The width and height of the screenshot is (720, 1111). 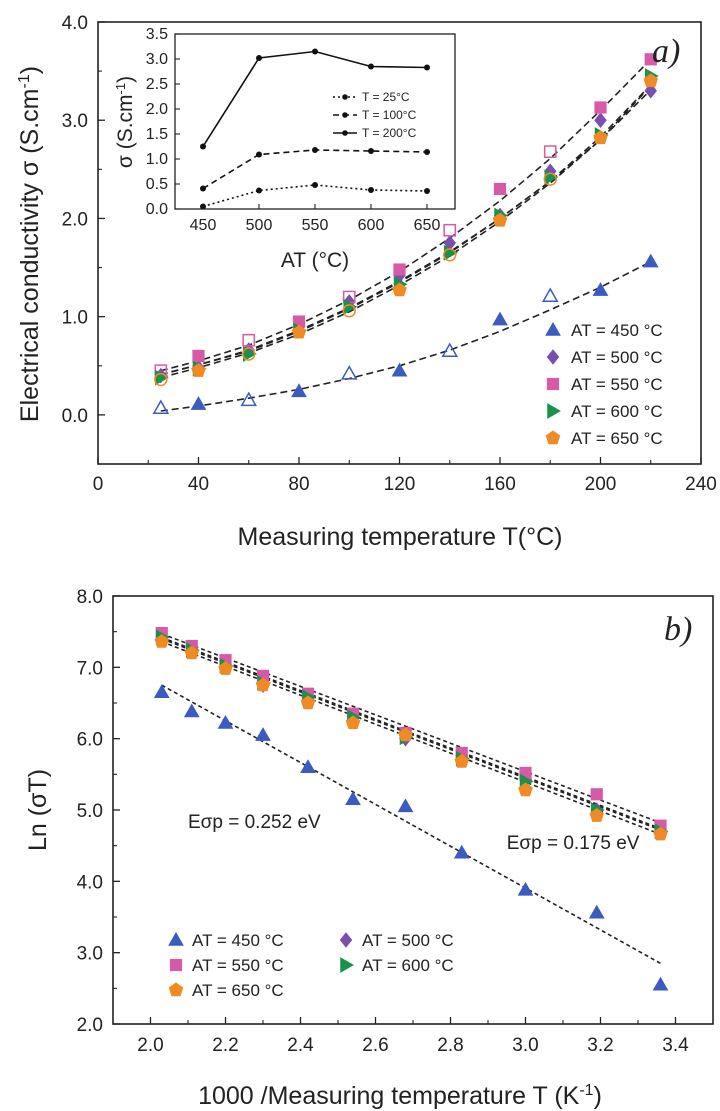 What do you see at coordinates (617, 330) in the screenshot?
I see `legend-label: AT = 450 °C` at bounding box center [617, 330].